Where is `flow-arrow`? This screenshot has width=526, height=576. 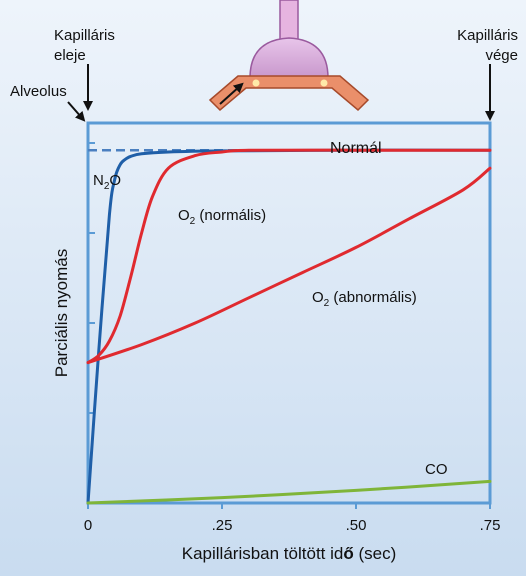
flow-arrow is located at coordinates (231, 93).